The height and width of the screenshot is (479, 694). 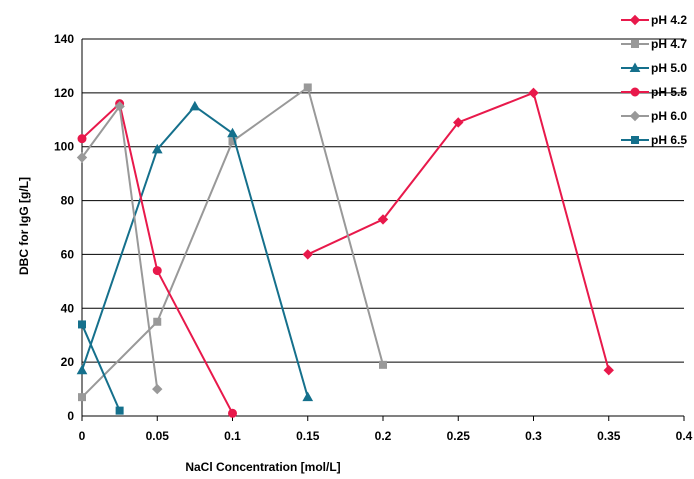 I want to click on x-tick-label: 0.35, so click(x=609, y=436).